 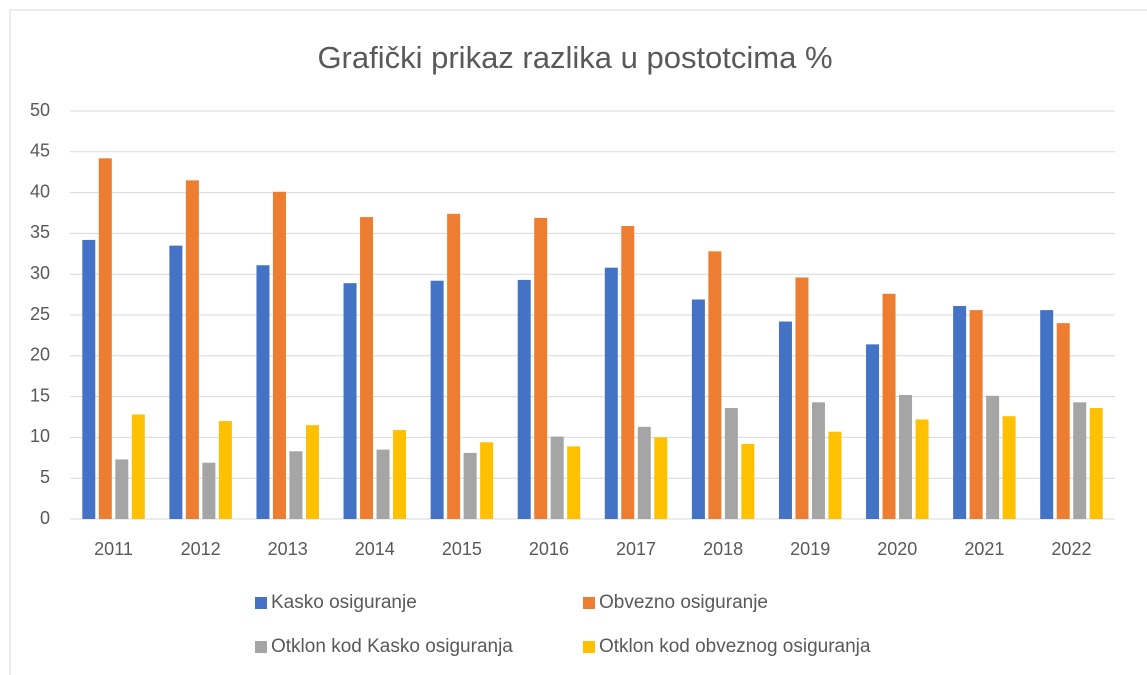 What do you see at coordinates (201, 549) in the screenshot?
I see `x-tick-label: 2012` at bounding box center [201, 549].